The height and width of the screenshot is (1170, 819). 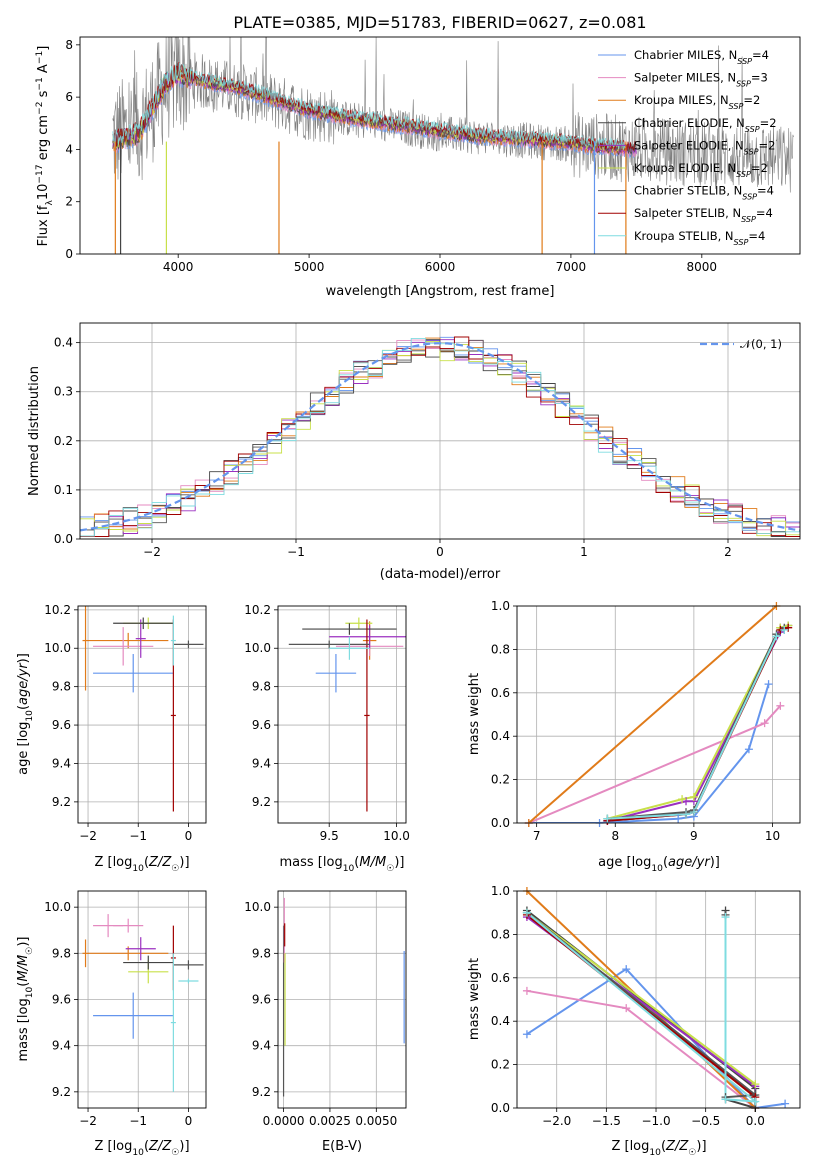 I want to click on x-axis-label: age [log10(age/yr)], so click(x=659, y=864).